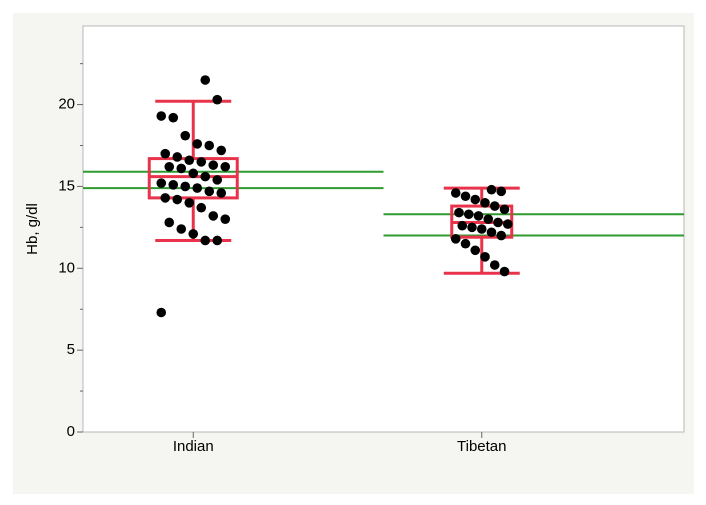 This screenshot has width=706, height=505. What do you see at coordinates (66, 267) in the screenshot?
I see `y-tick-label: 10` at bounding box center [66, 267].